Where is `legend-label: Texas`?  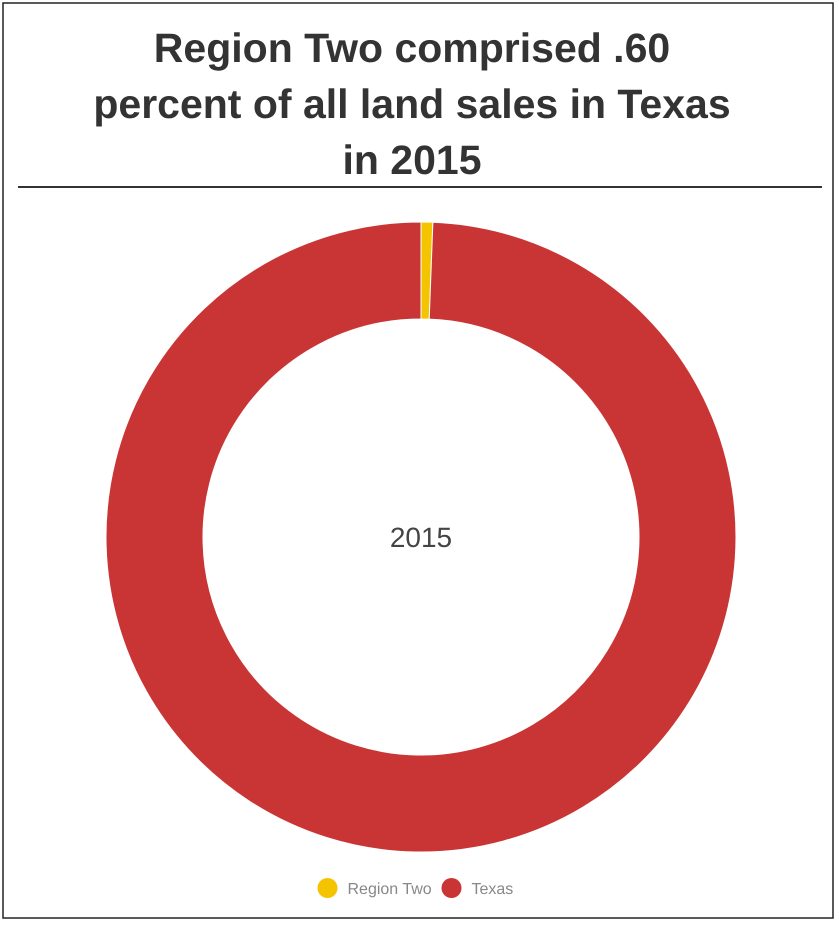 legend-label: Texas is located at coordinates (493, 889).